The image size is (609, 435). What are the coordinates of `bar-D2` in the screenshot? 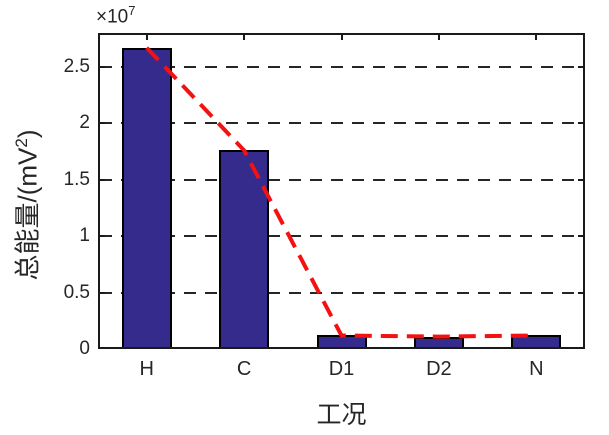 It's located at (438, 342).